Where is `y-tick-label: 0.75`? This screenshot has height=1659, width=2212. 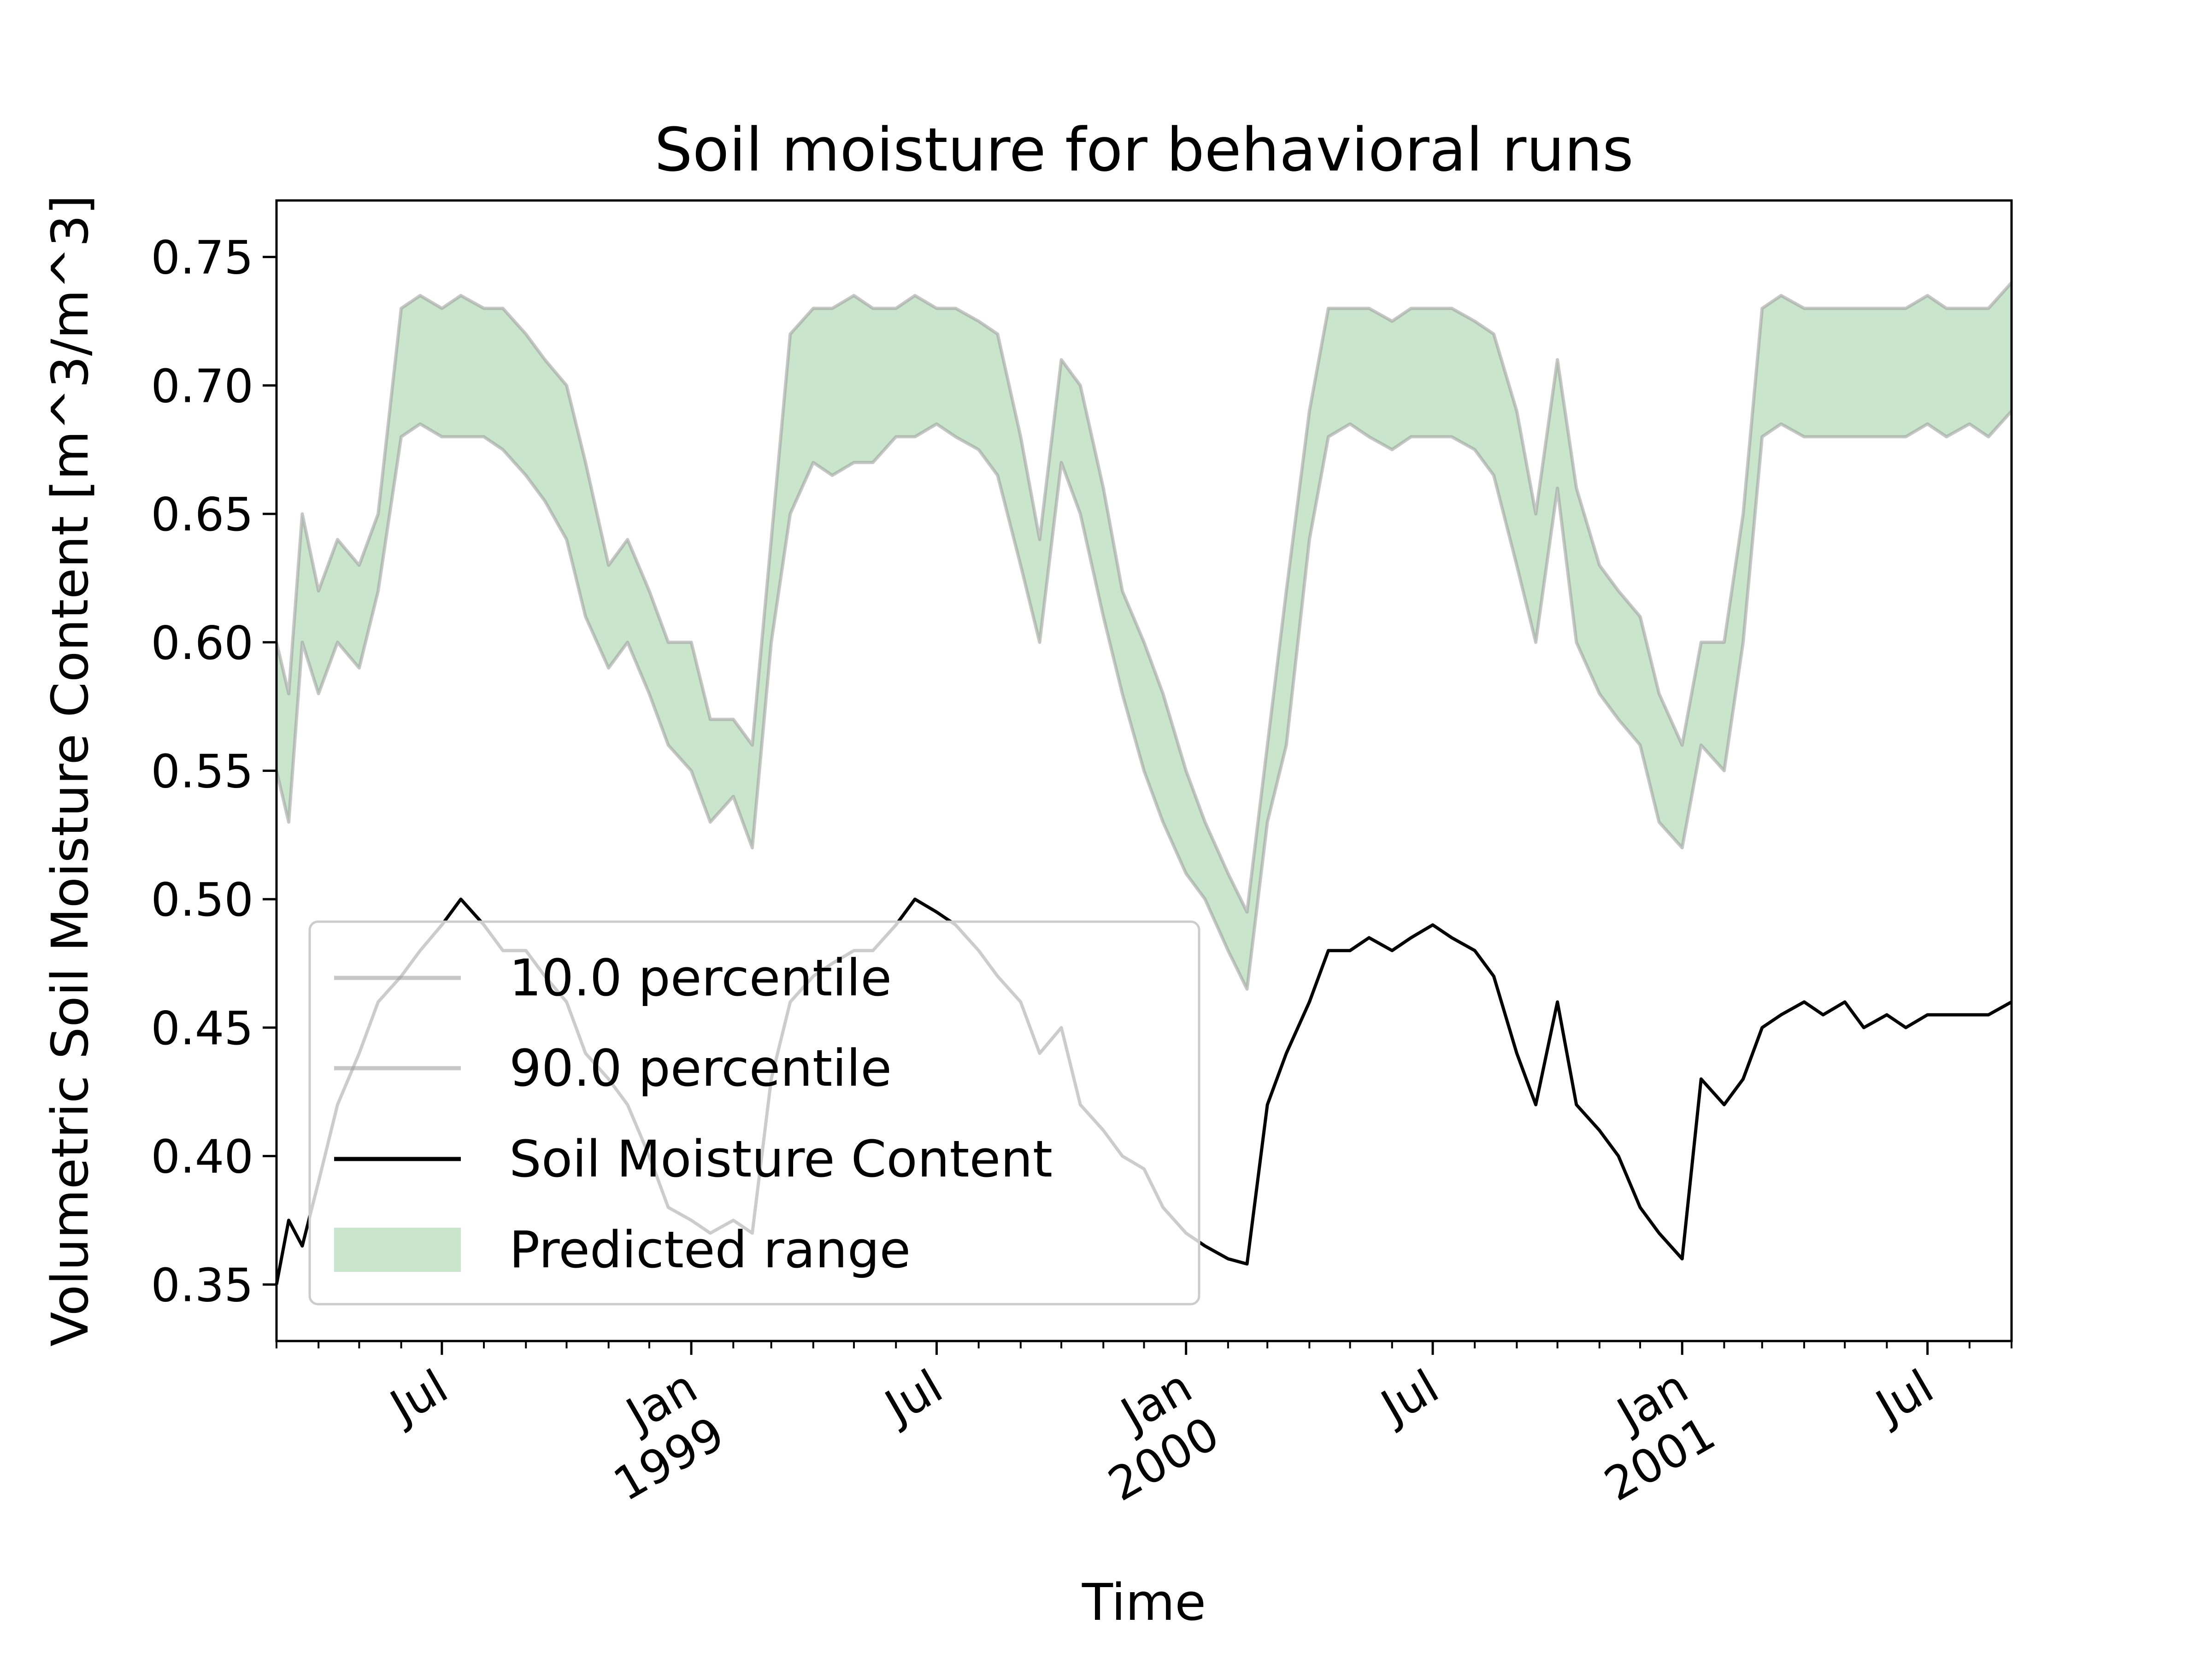
y-tick-label: 0.75 is located at coordinates (202, 258).